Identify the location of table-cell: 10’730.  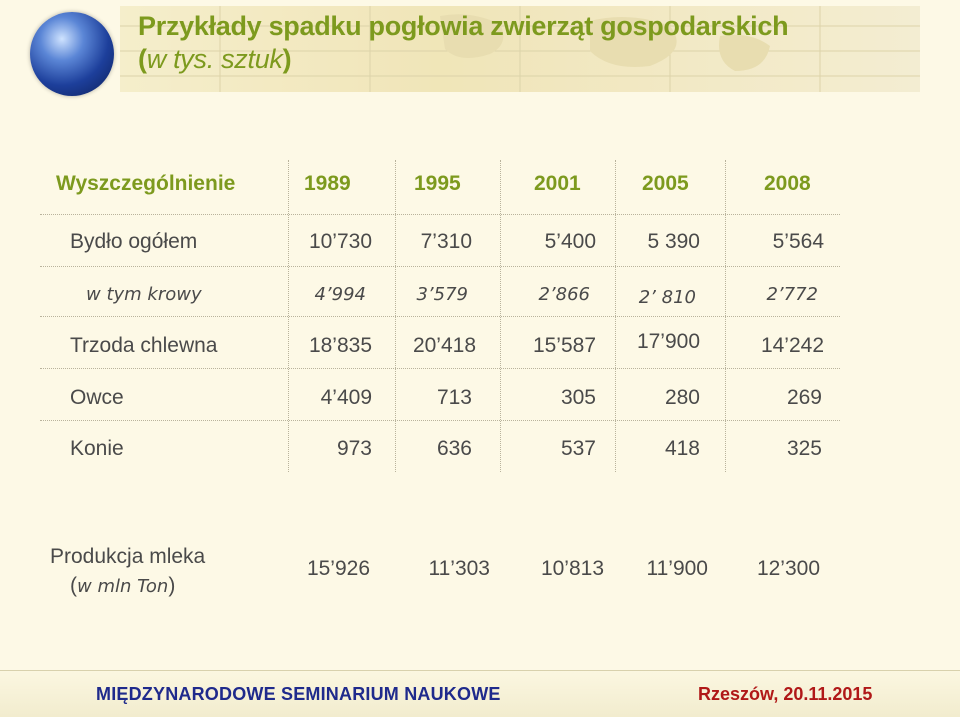
(340, 241).